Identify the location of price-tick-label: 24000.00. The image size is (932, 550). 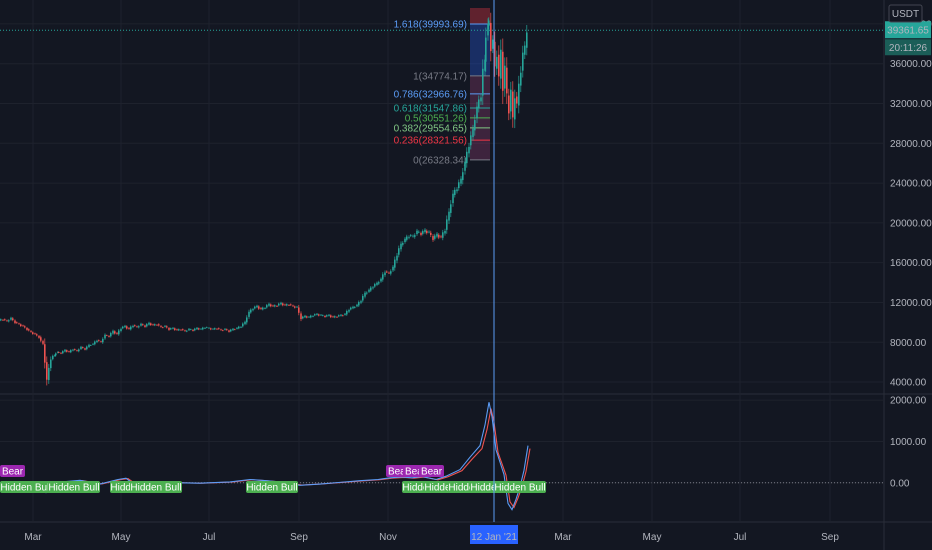
(911, 184).